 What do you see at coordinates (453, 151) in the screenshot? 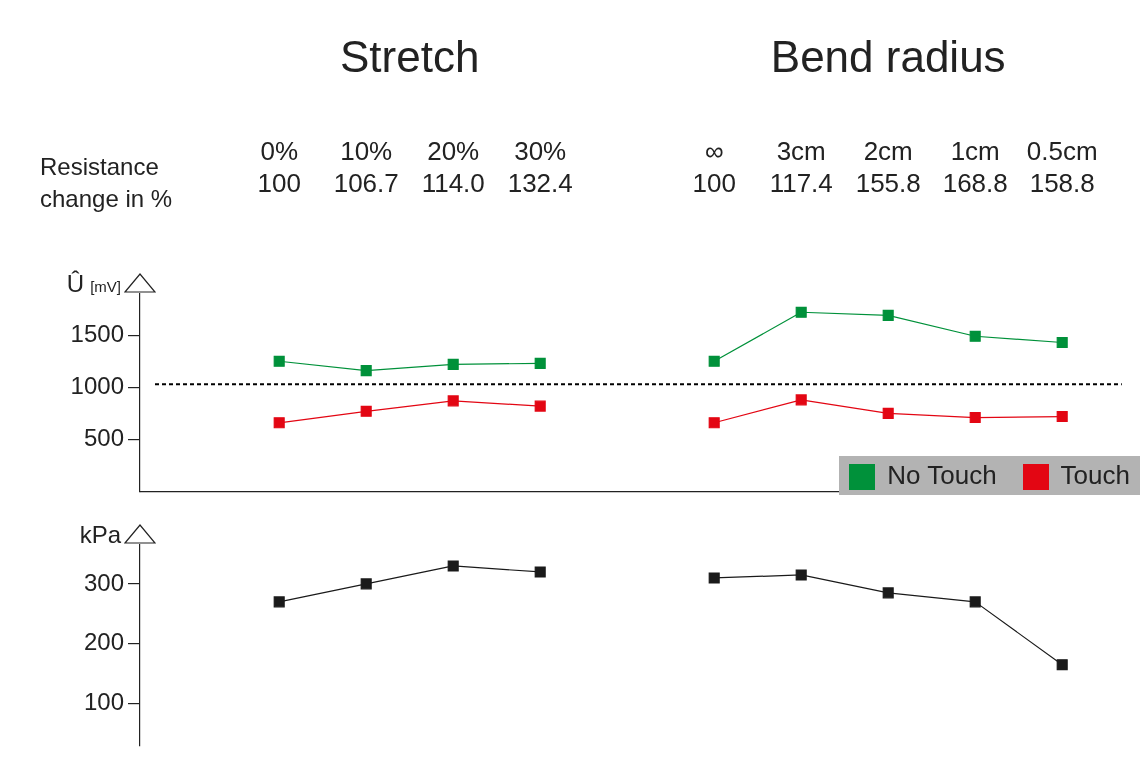
I see `x-tick-label: 20%` at bounding box center [453, 151].